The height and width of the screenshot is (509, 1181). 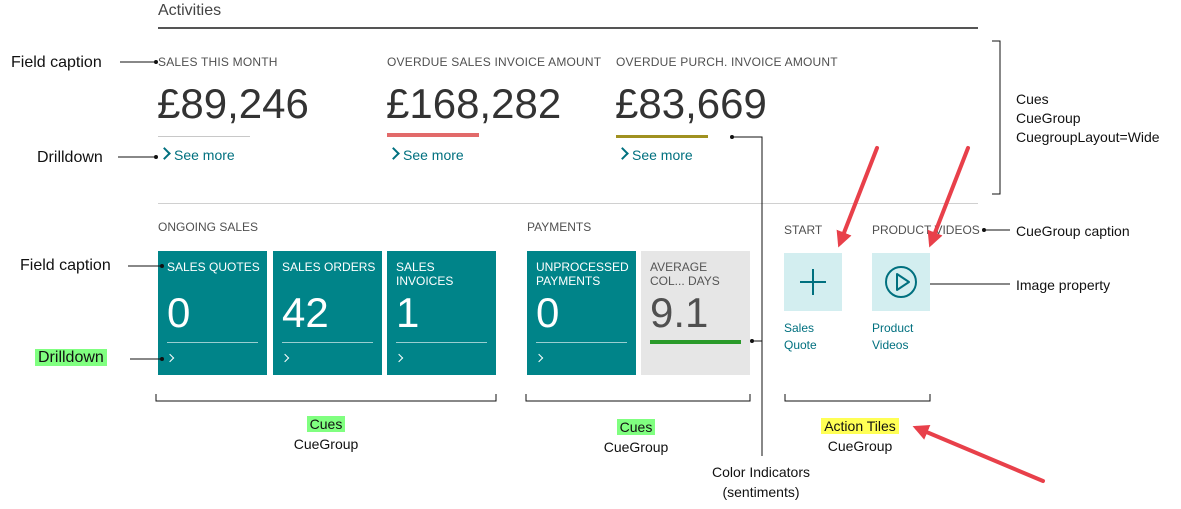 I want to click on see-more-link-overdue-purch: See more, so click(x=654, y=155).